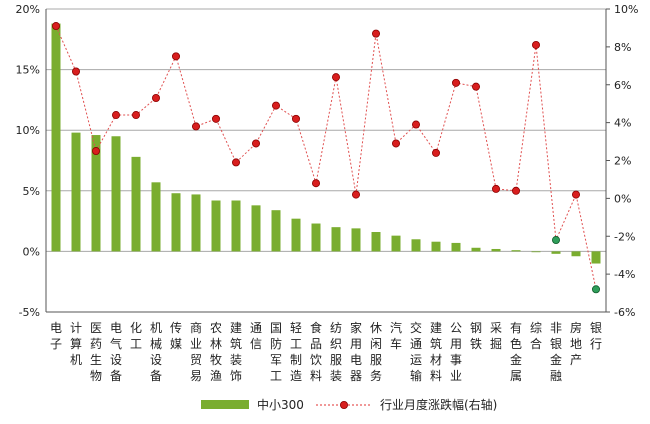 This screenshot has height=424, width=650. What do you see at coordinates (622, 161) in the screenshot?
I see `right-tick-label: 2%` at bounding box center [622, 161].